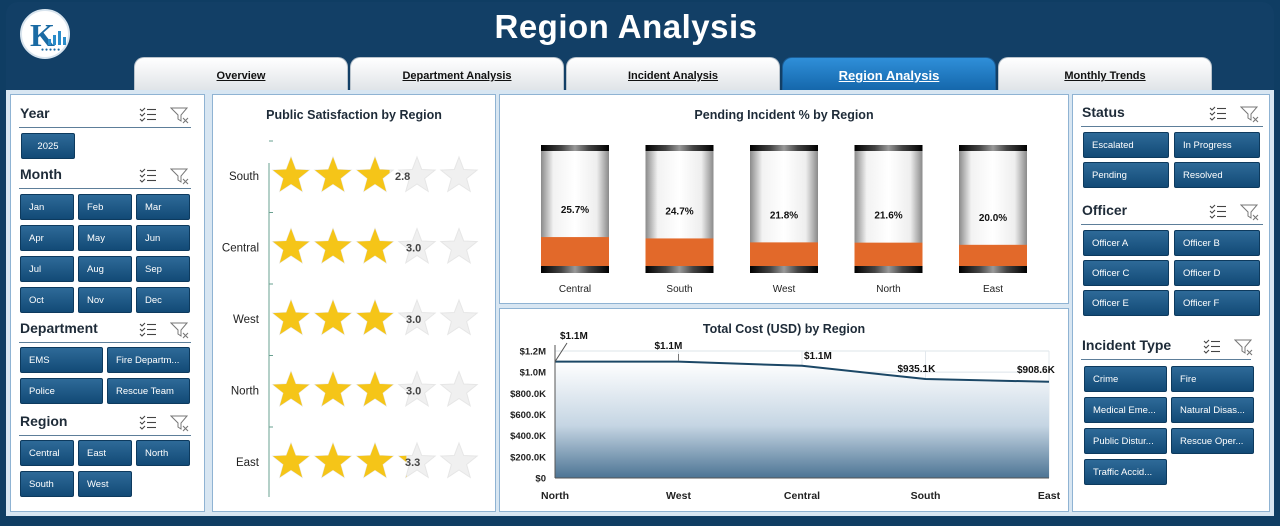 The image size is (1280, 526). Describe the element at coordinates (1049, 496) in the screenshot. I see `cost-category-label: East` at that location.